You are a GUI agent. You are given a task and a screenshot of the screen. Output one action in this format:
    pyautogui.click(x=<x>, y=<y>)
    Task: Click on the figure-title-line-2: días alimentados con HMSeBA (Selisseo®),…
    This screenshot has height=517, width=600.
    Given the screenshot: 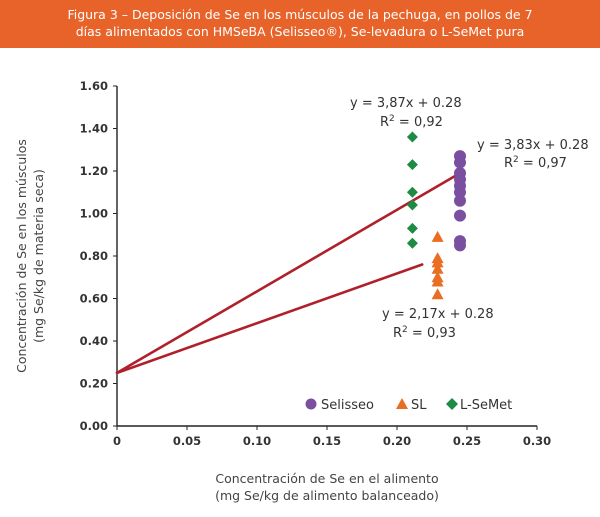 What is the action you would take?
    pyautogui.click(x=300, y=31)
    